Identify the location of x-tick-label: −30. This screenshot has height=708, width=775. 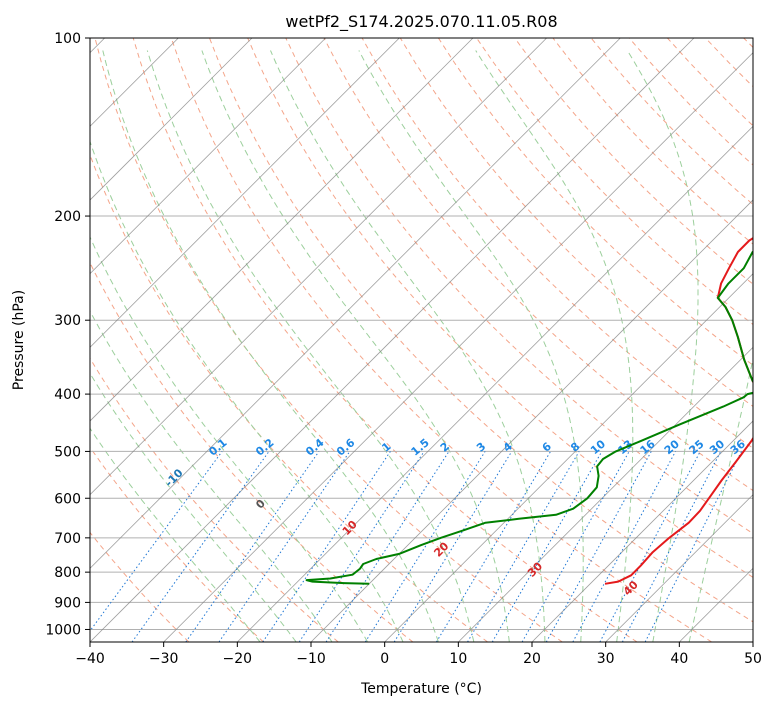
(164, 659).